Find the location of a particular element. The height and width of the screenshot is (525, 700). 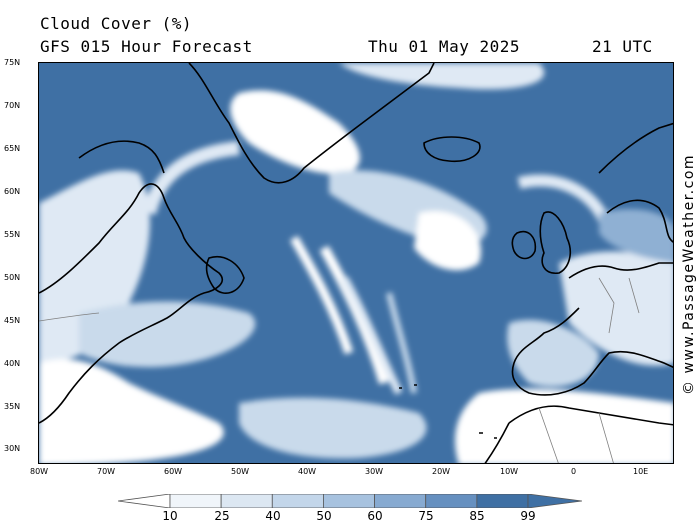

legend-label: 60 is located at coordinates (375, 516).